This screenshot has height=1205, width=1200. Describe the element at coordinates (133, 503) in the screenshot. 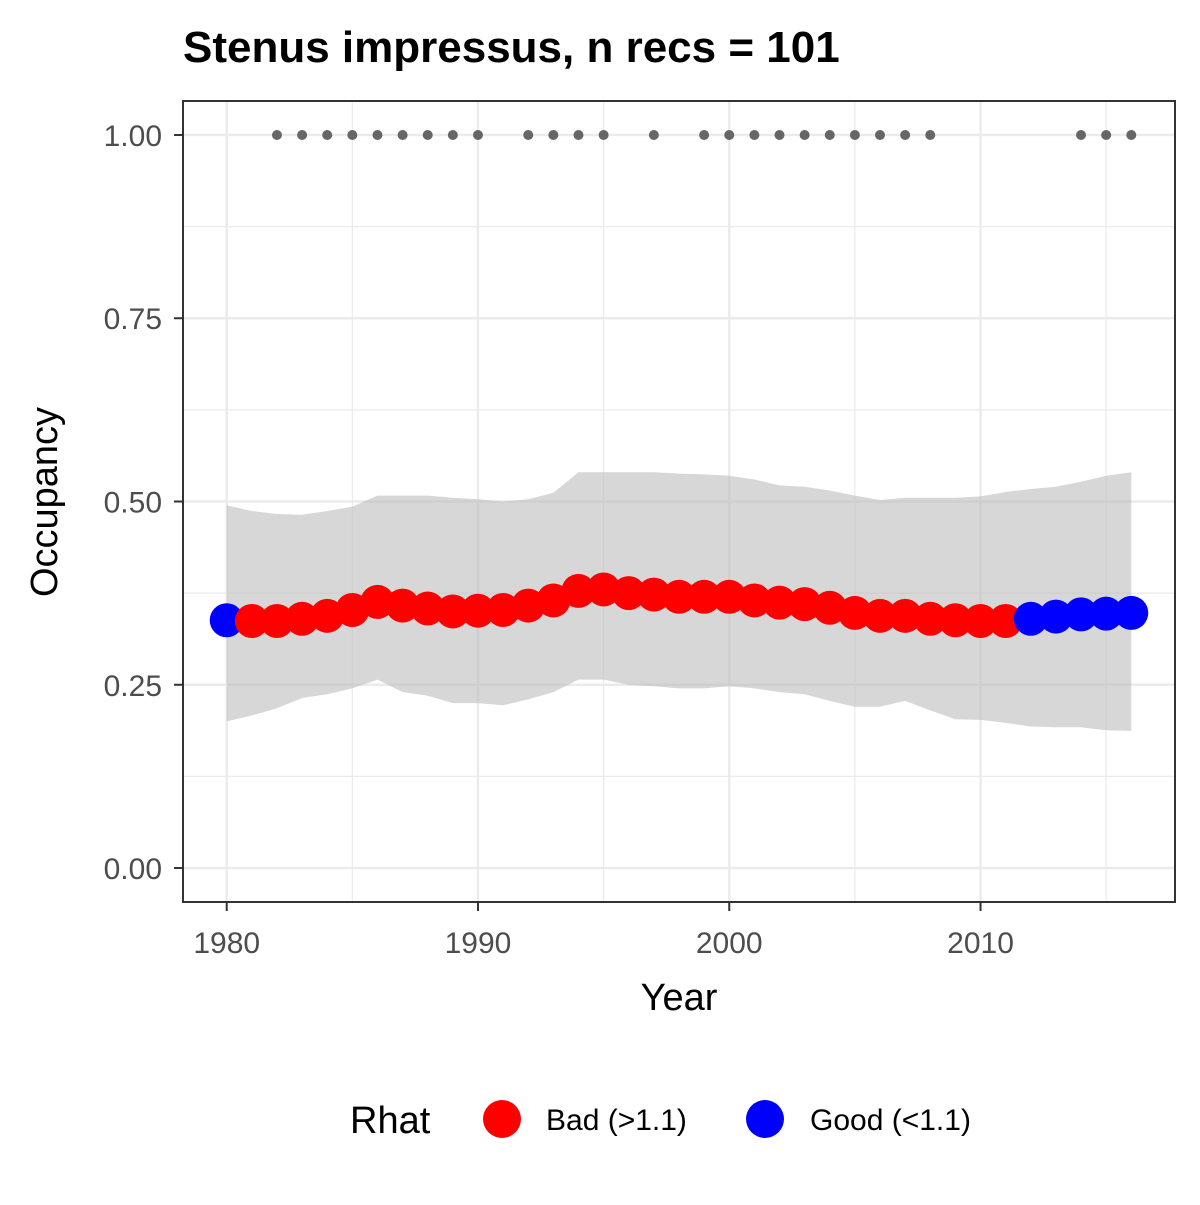

I see `y-tick-label: 0.50` at that location.